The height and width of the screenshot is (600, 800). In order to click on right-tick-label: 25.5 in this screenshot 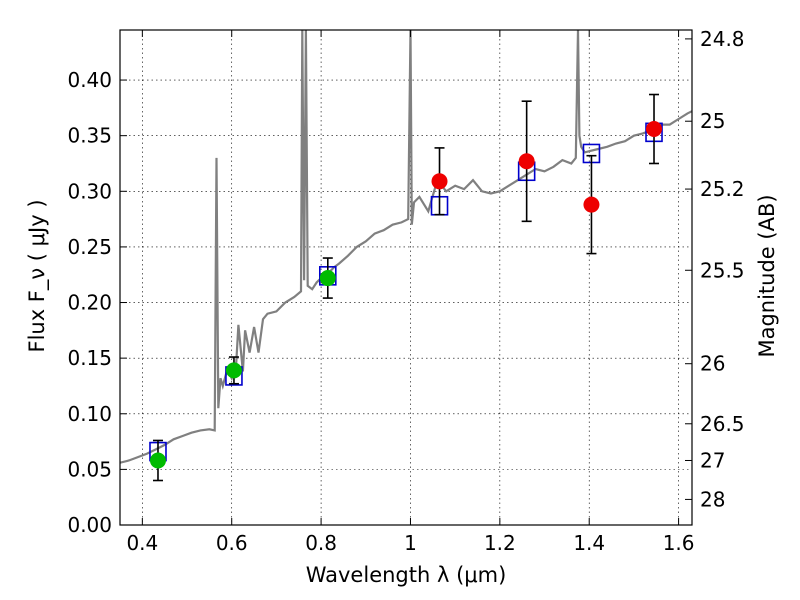, I will do `click(722, 270)`.